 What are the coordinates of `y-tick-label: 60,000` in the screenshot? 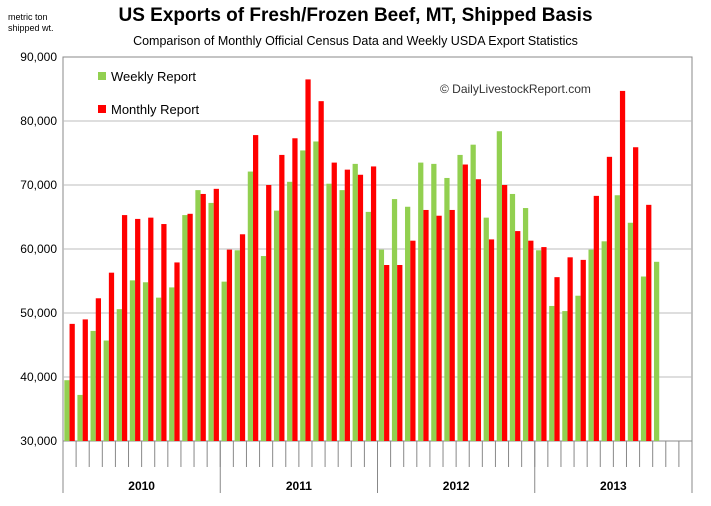 It's located at (38, 249).